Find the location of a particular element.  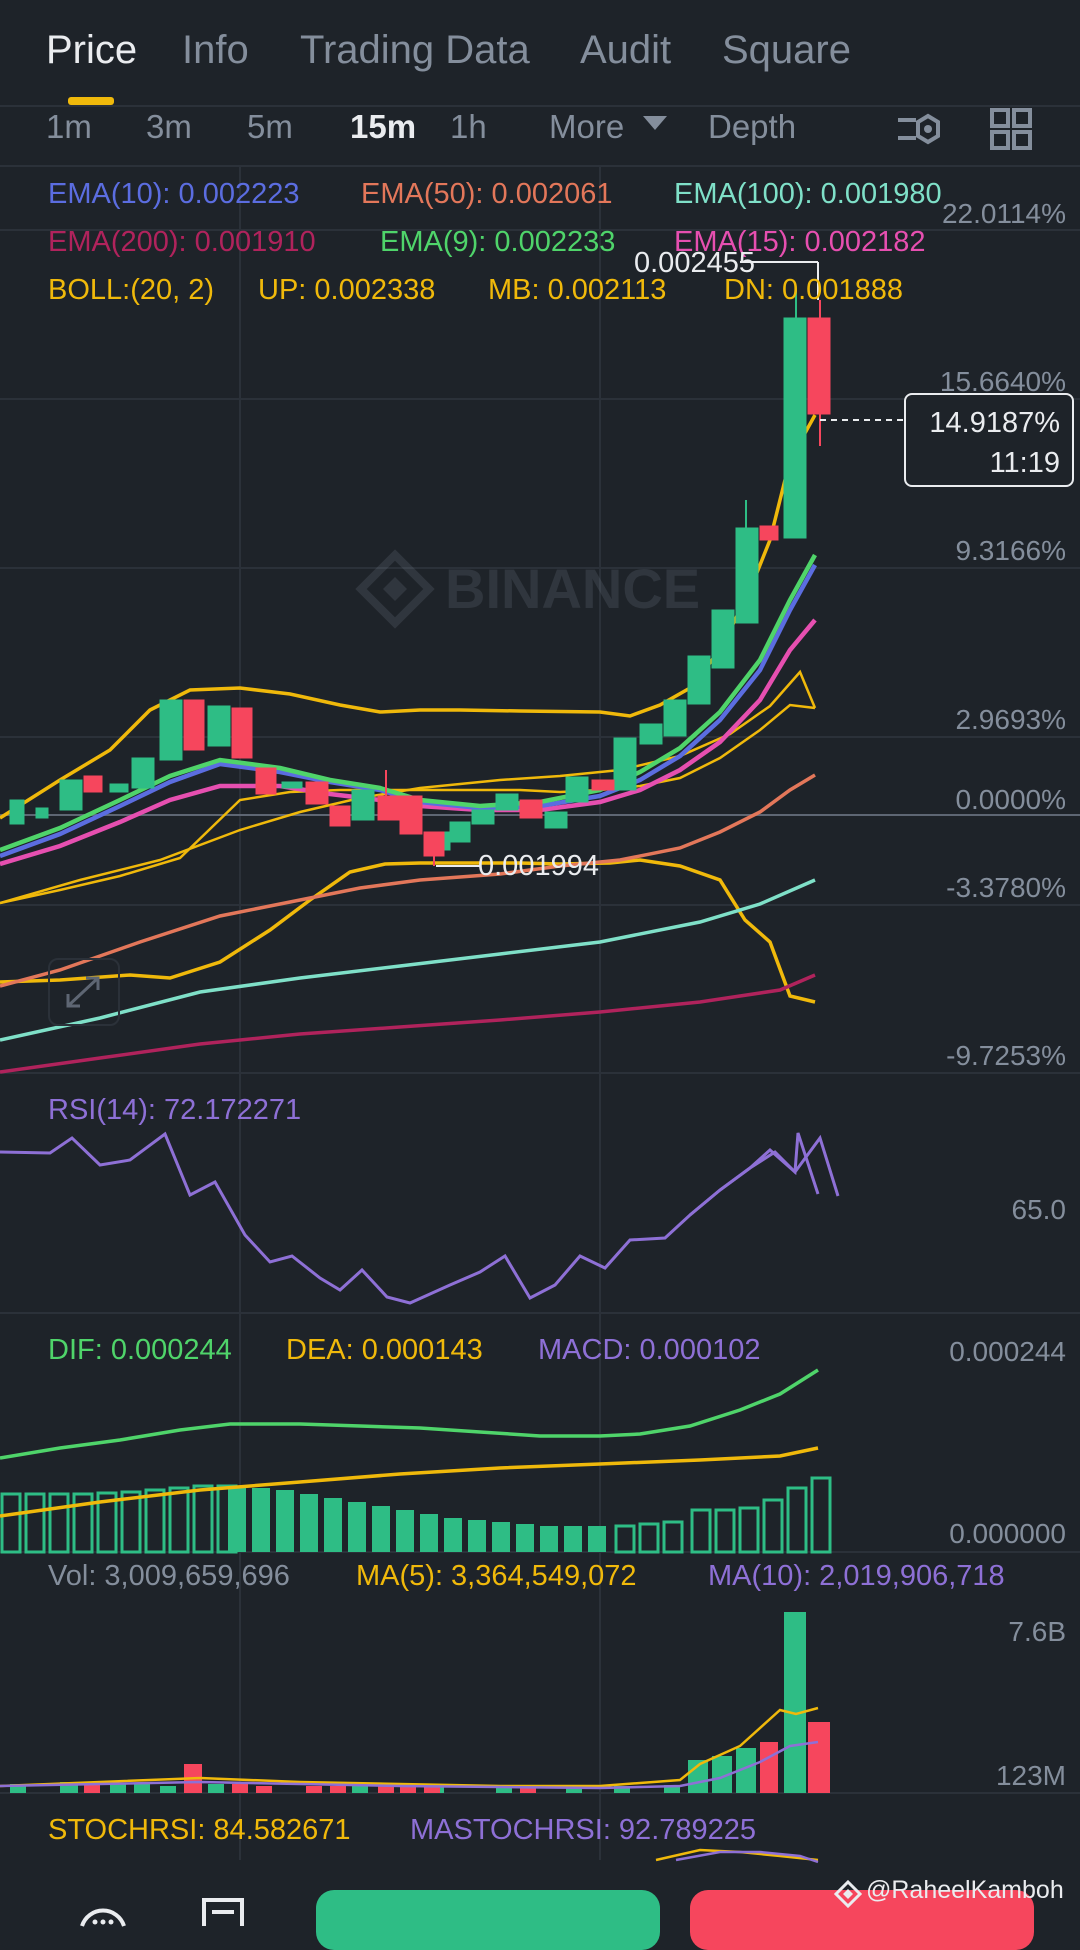

expand-chart-button is located at coordinates (84, 992).